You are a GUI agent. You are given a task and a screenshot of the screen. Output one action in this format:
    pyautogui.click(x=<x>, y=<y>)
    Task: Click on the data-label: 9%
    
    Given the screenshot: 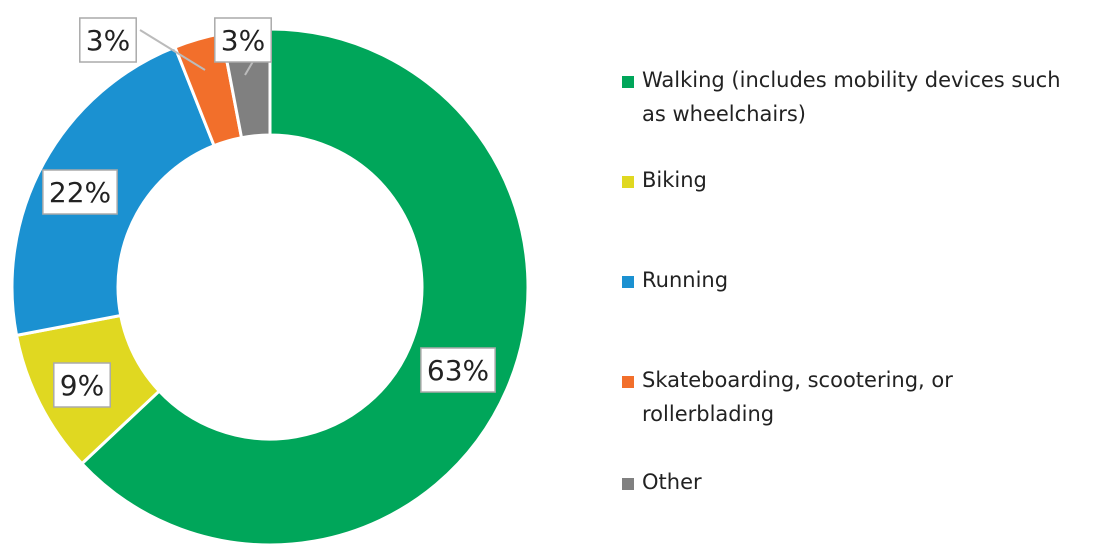 What is the action you would take?
    pyautogui.click(x=82, y=385)
    